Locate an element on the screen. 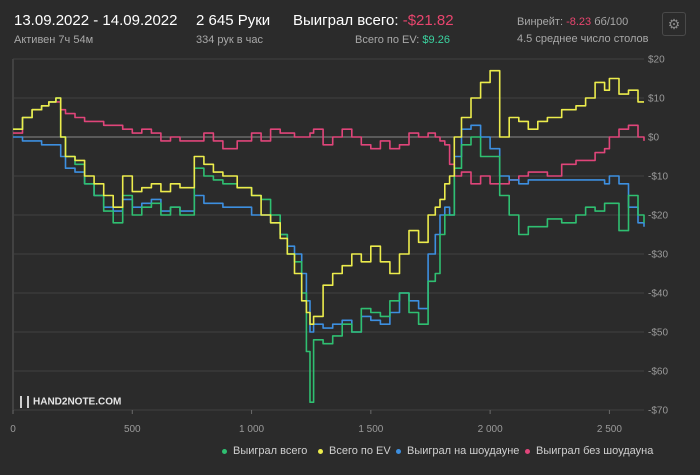  y-tick-label: -$60 is located at coordinates (658, 372).